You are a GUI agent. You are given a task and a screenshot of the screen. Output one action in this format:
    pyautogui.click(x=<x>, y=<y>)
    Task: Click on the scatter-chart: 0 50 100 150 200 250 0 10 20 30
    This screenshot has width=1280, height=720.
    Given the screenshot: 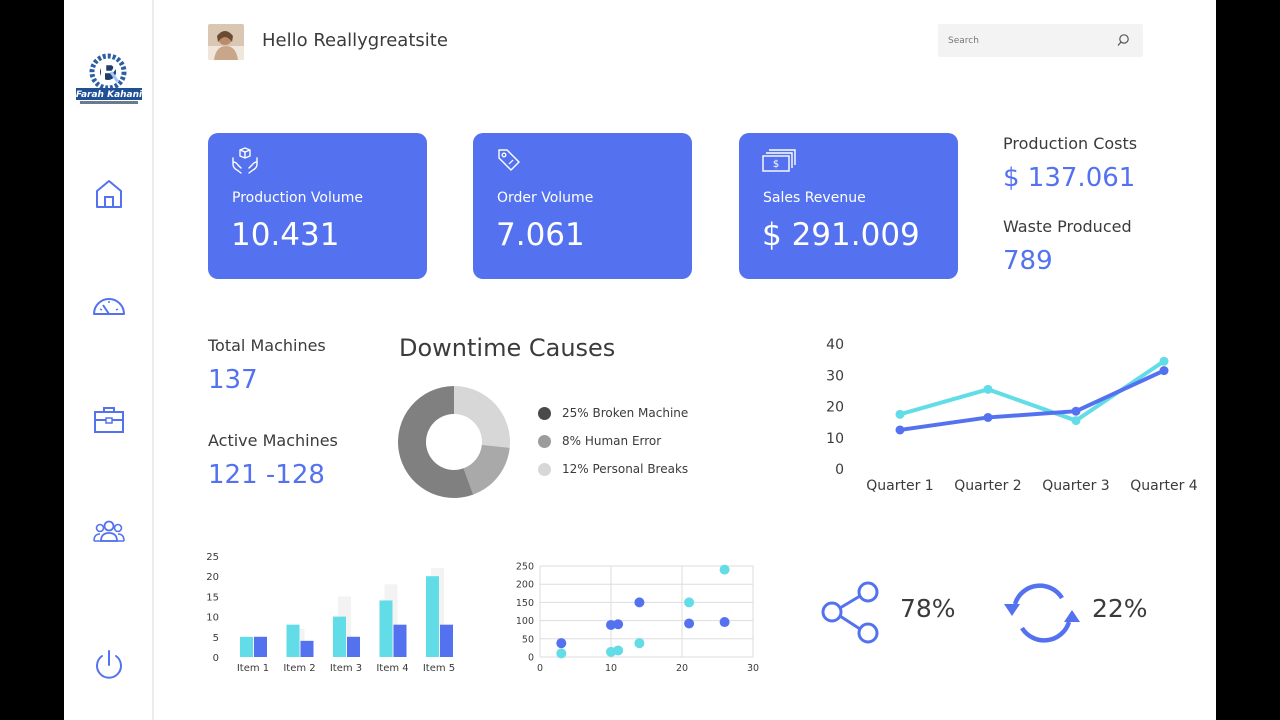 What is the action you would take?
    pyautogui.click(x=637, y=618)
    